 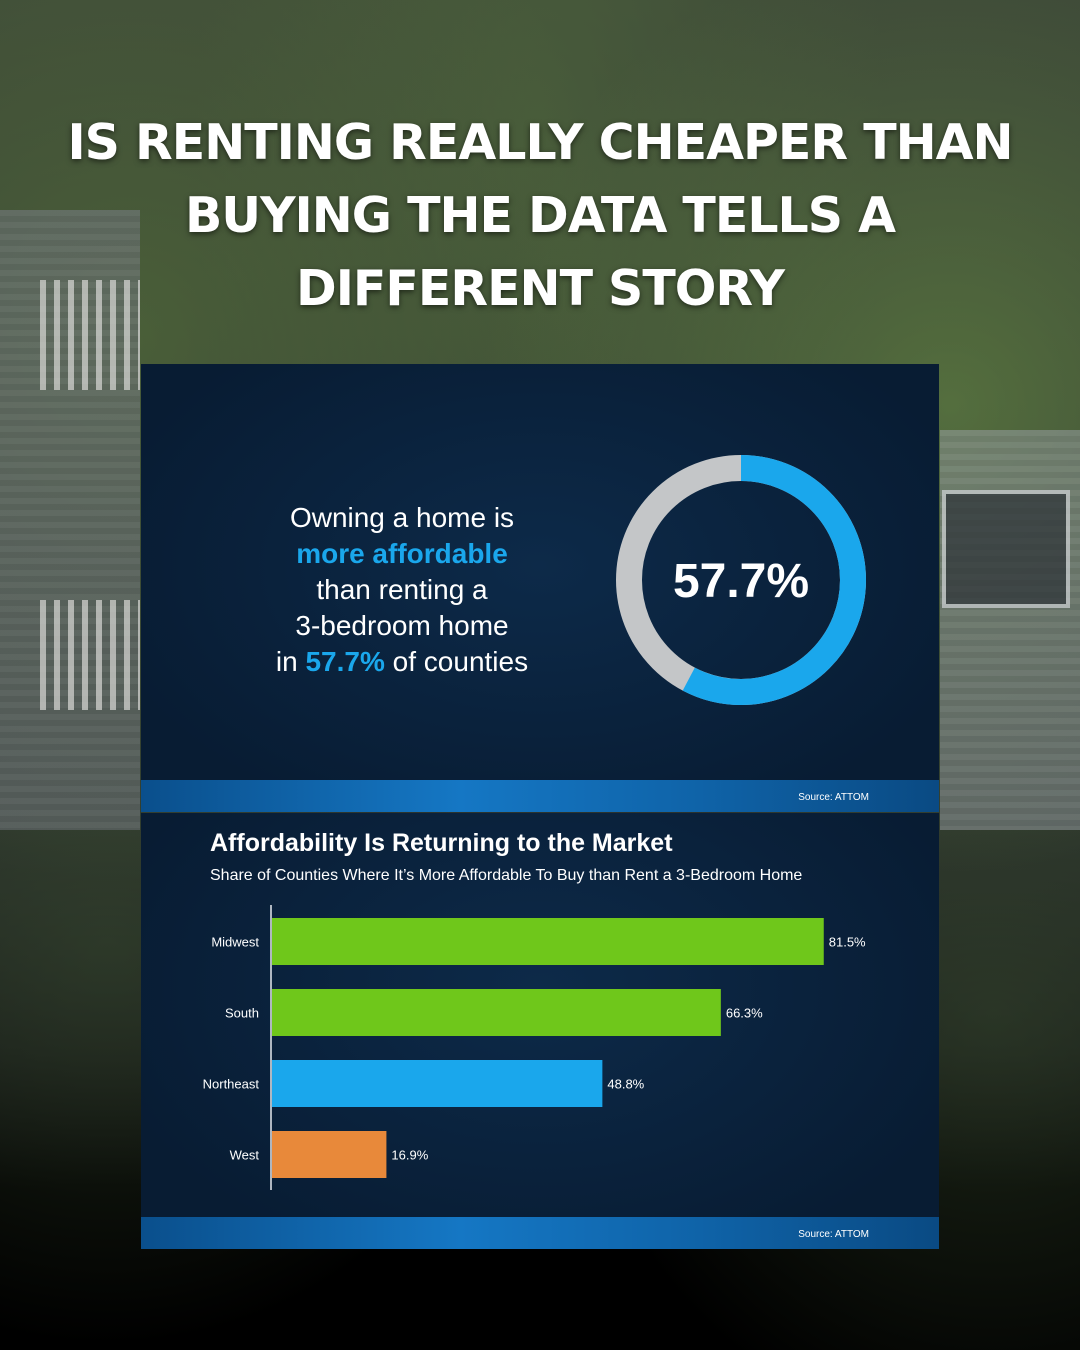 I want to click on category-label: West, so click(x=245, y=1155).